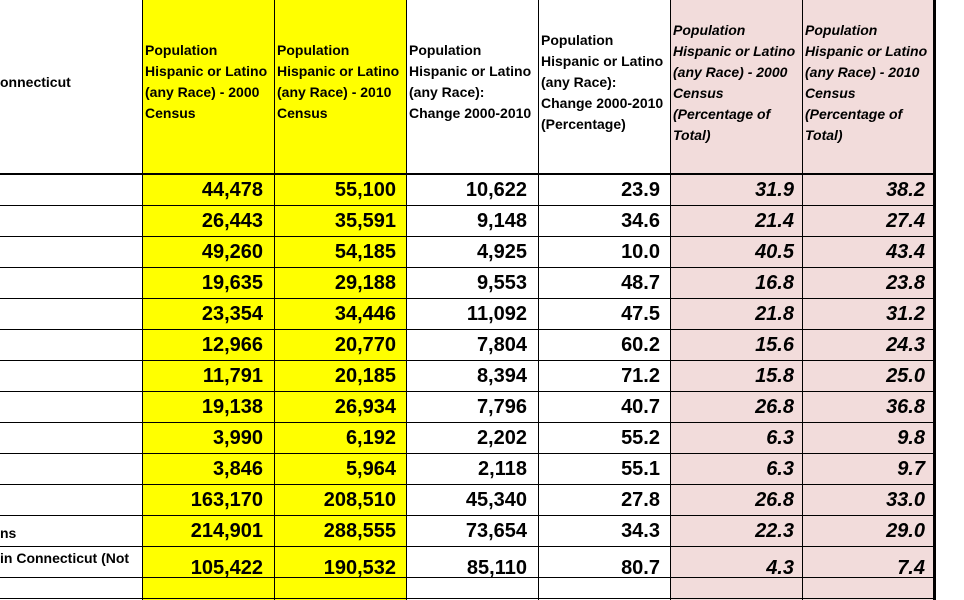 Image resolution: width=964 pixels, height=600 pixels. Describe the element at coordinates (35, 82) in the screenshot. I see `region-header: onnecticut` at that location.